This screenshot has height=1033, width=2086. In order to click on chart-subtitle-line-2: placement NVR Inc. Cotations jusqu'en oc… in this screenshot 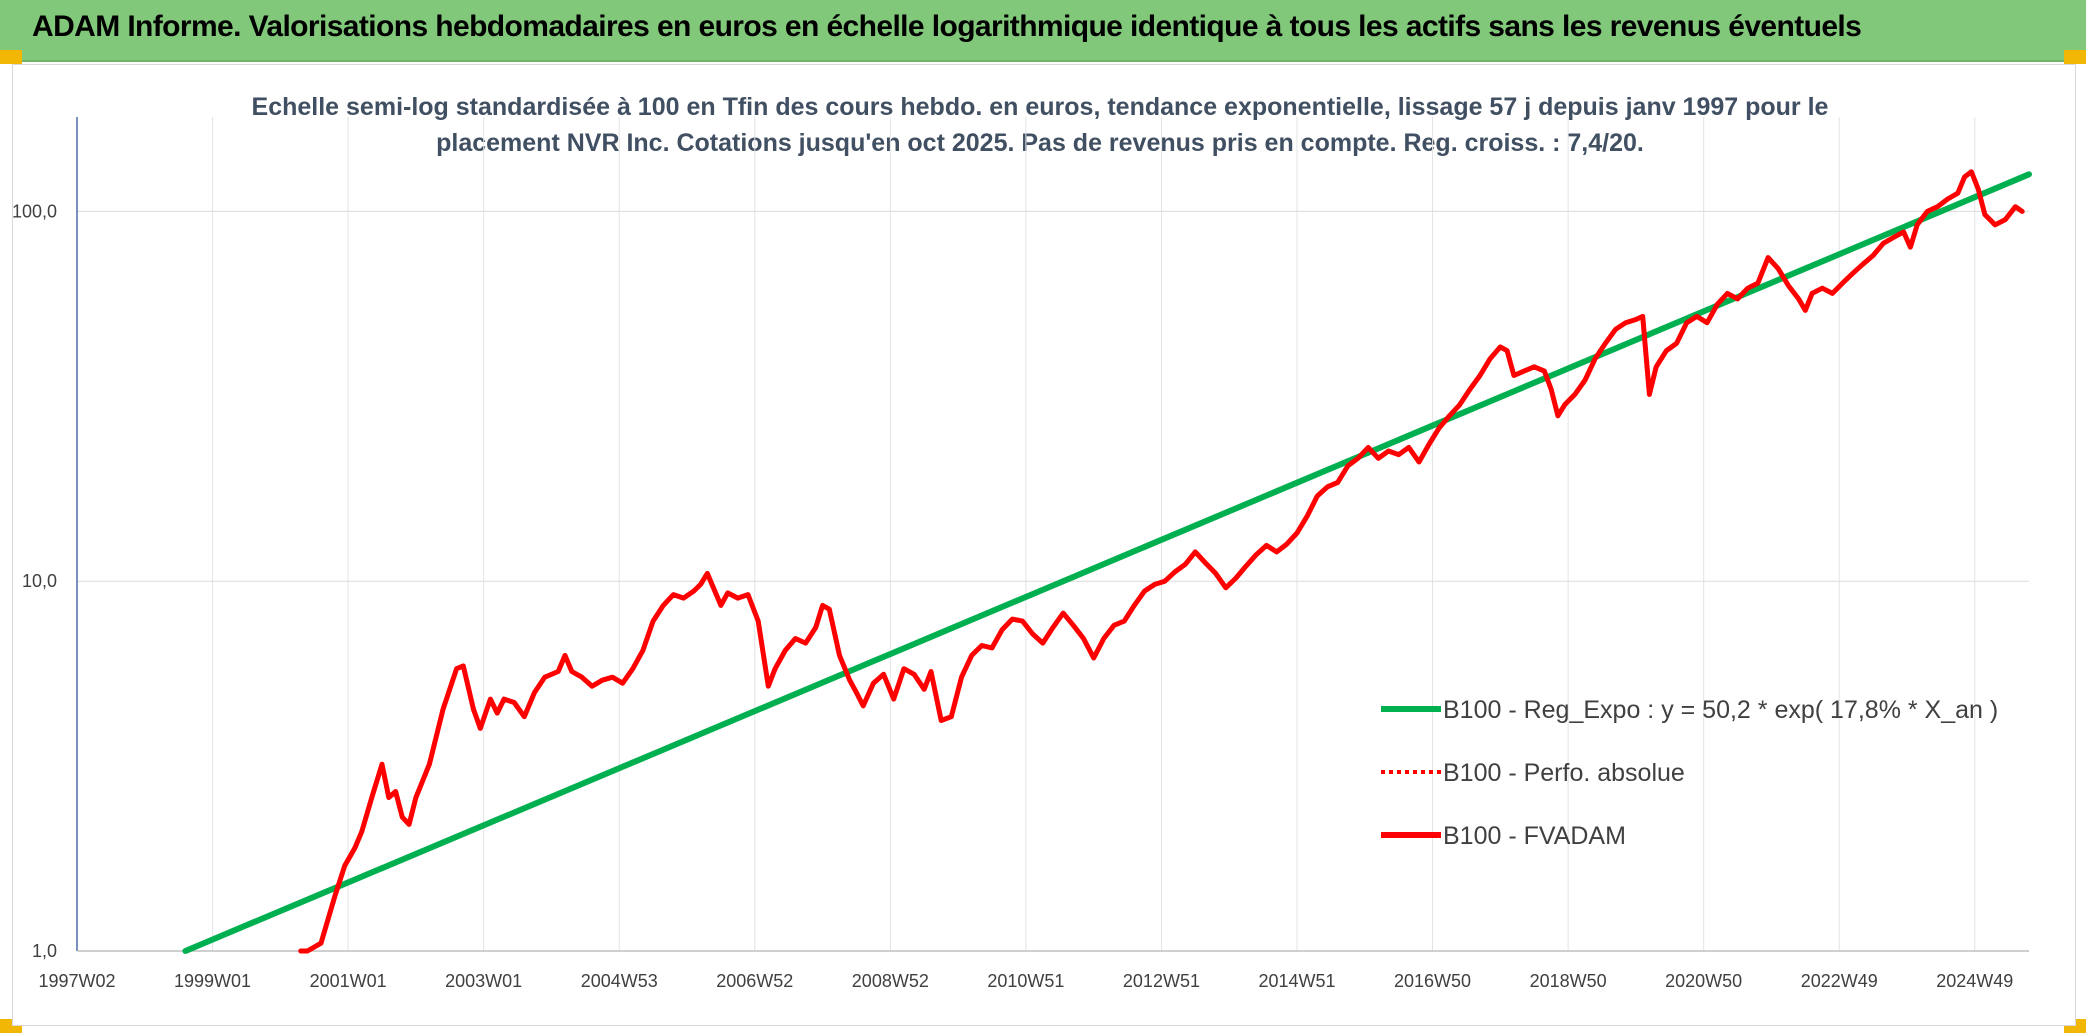, I will do `click(1040, 143)`.